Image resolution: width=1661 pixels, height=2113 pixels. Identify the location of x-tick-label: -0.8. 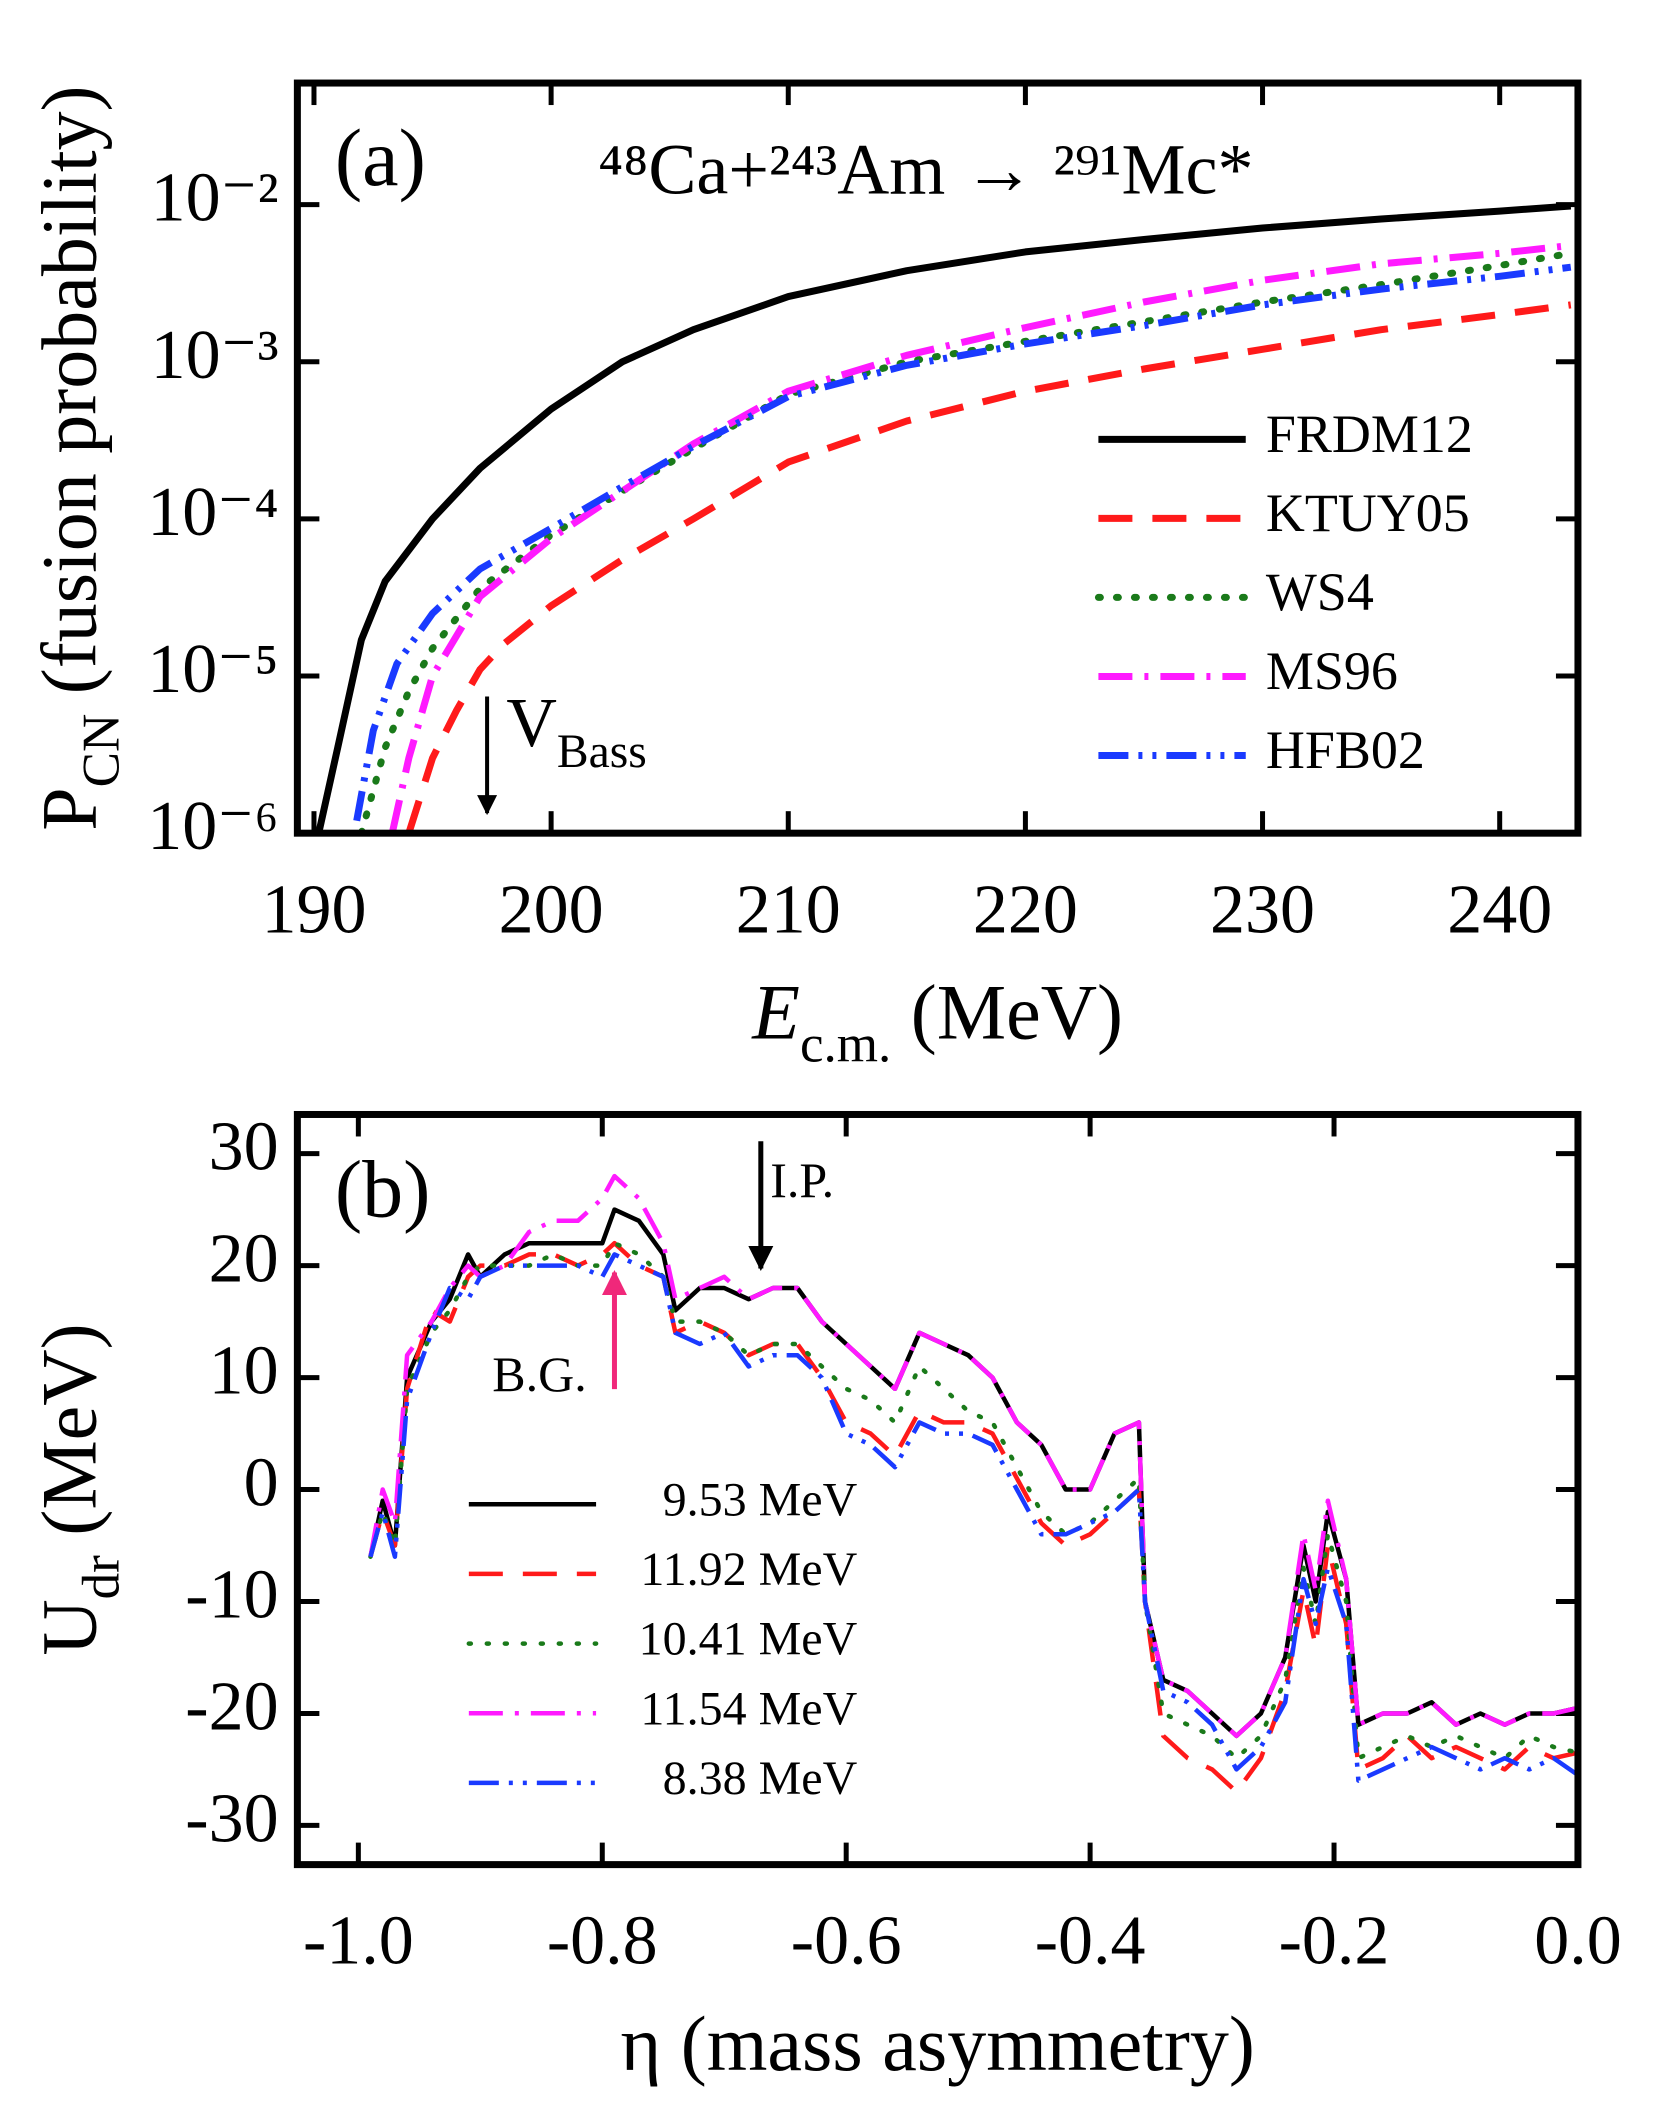
(602, 1941).